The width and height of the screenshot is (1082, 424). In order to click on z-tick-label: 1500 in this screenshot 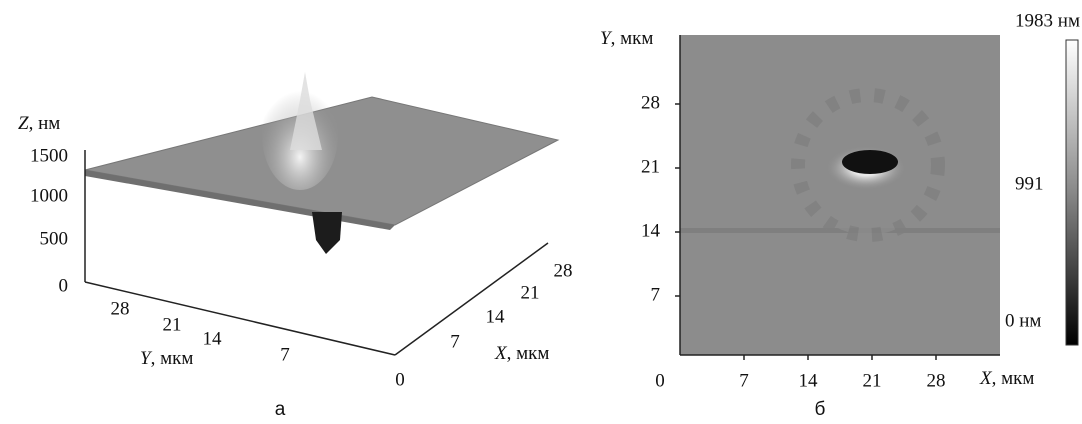, I will do `click(49, 155)`.